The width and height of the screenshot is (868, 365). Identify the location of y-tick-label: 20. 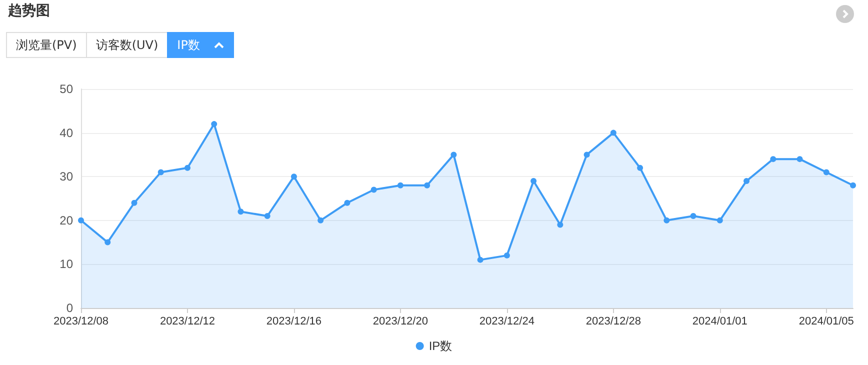
(67, 220).